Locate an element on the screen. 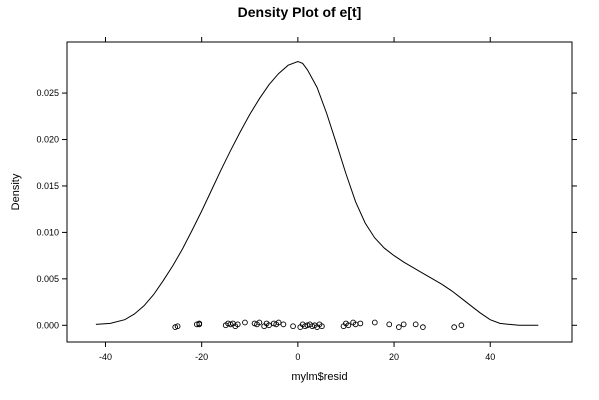  x-axis-label: mylm$resid is located at coordinates (319, 377).